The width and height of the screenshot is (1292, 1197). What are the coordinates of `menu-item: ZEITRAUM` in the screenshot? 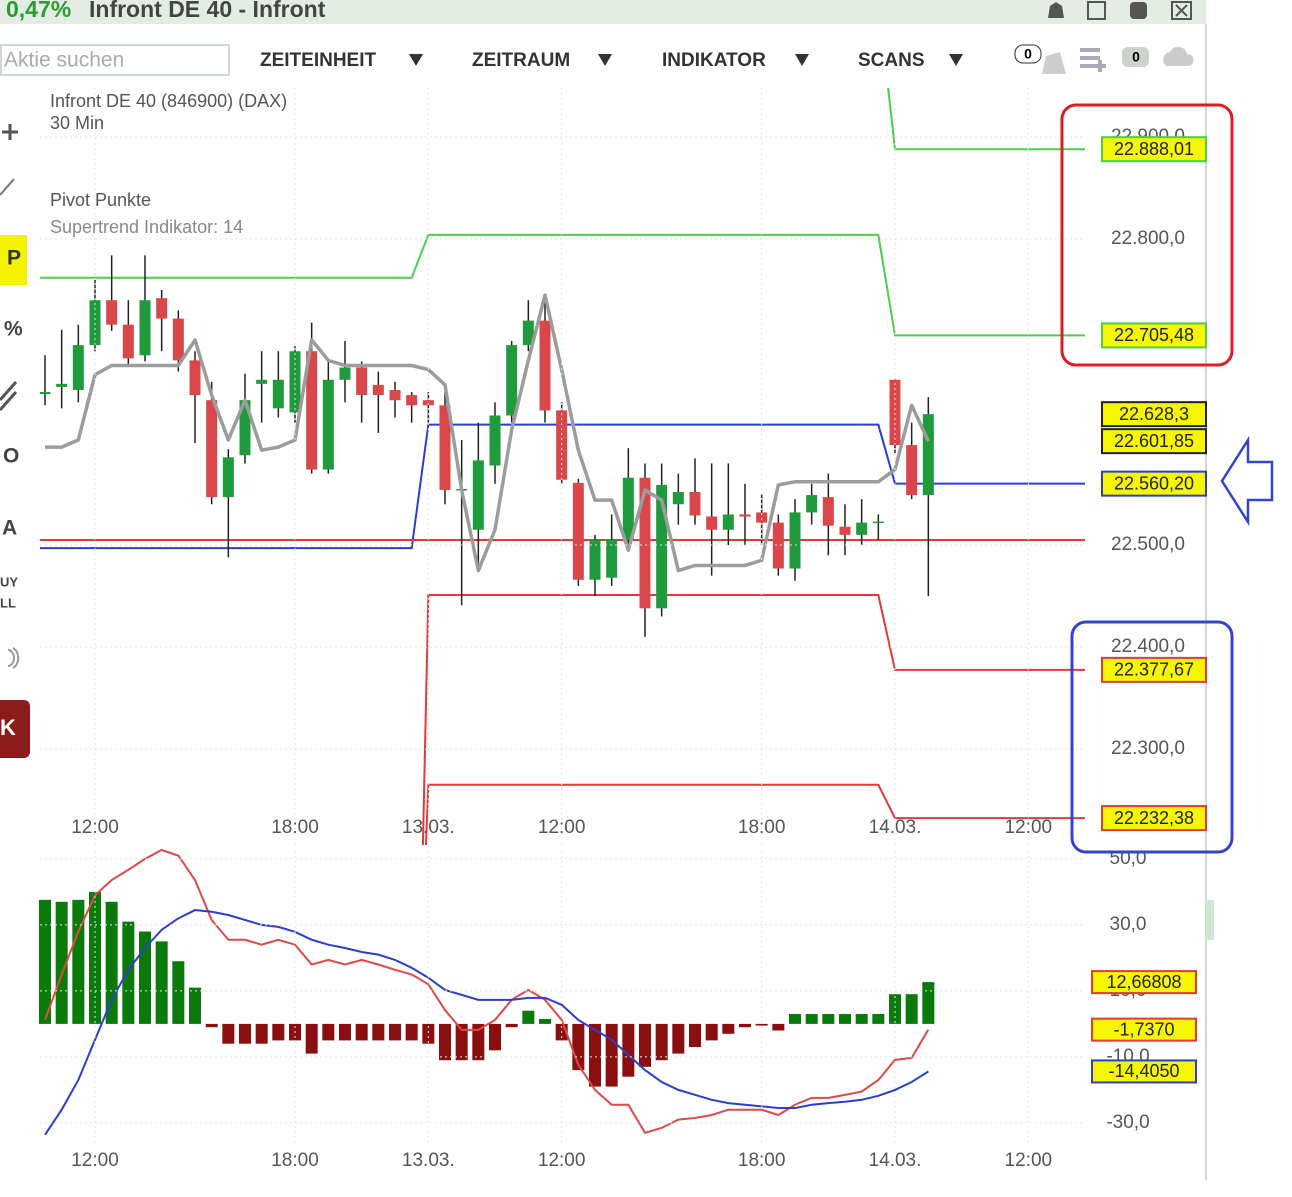 It's located at (521, 60).